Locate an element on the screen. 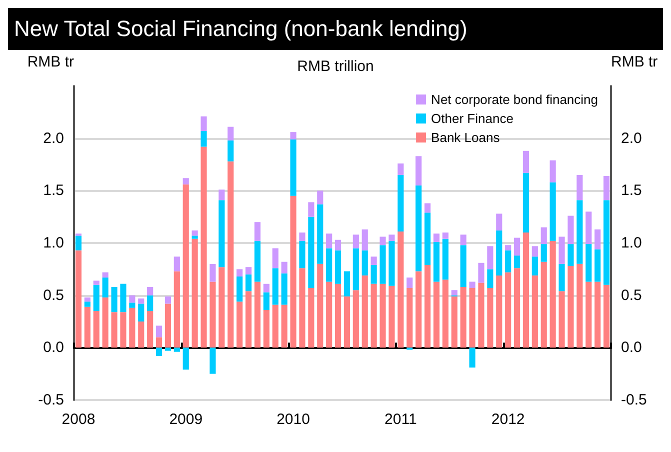 The image size is (671, 452). x-tick-label: 2012 is located at coordinates (508, 419).